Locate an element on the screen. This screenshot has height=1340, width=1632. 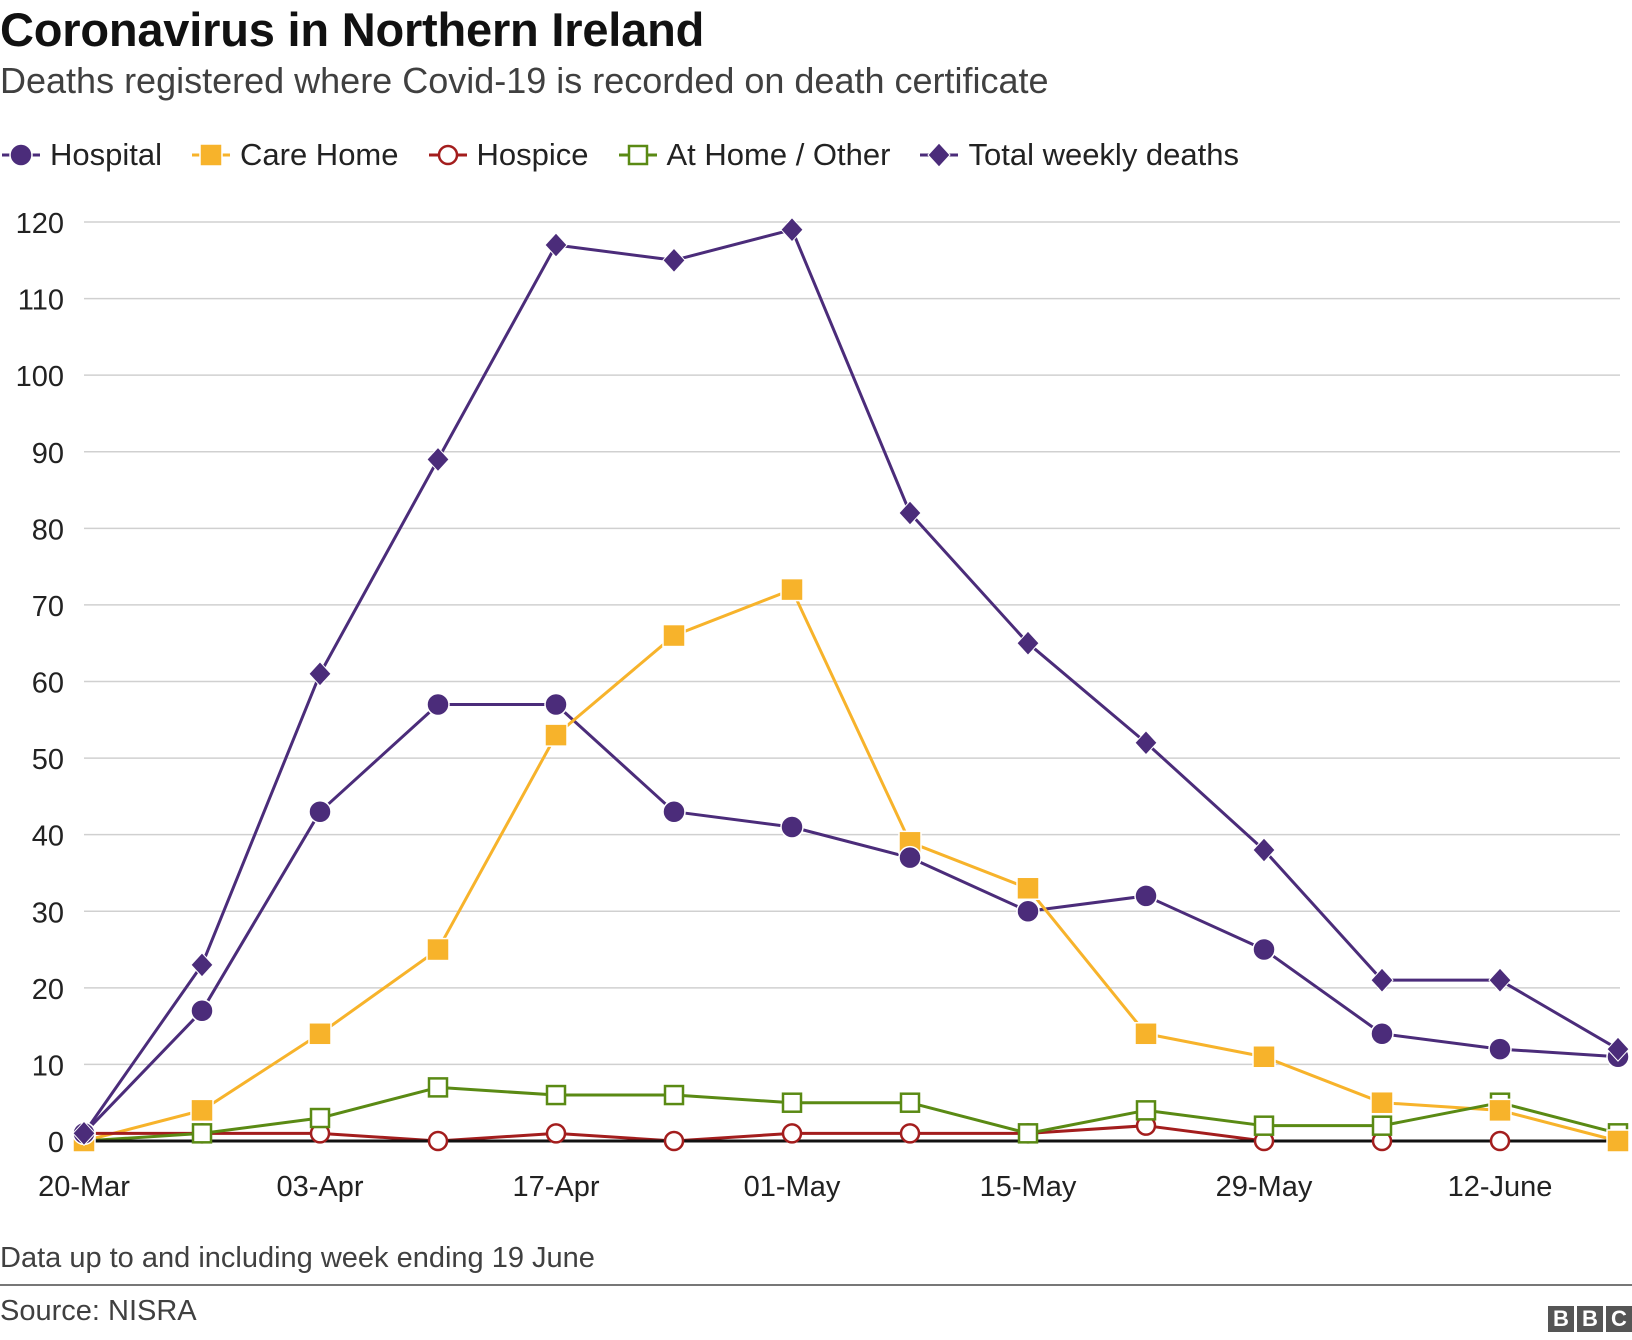
x-tick-label: 17-Apr is located at coordinates (555, 1187).